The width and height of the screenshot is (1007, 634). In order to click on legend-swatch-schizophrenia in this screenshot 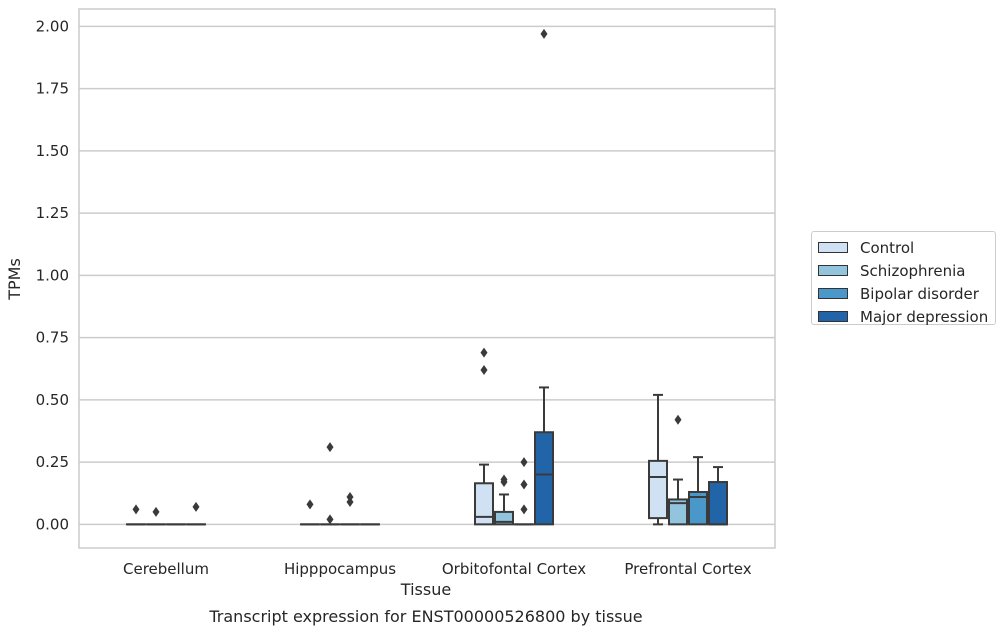, I will do `click(833, 270)`.